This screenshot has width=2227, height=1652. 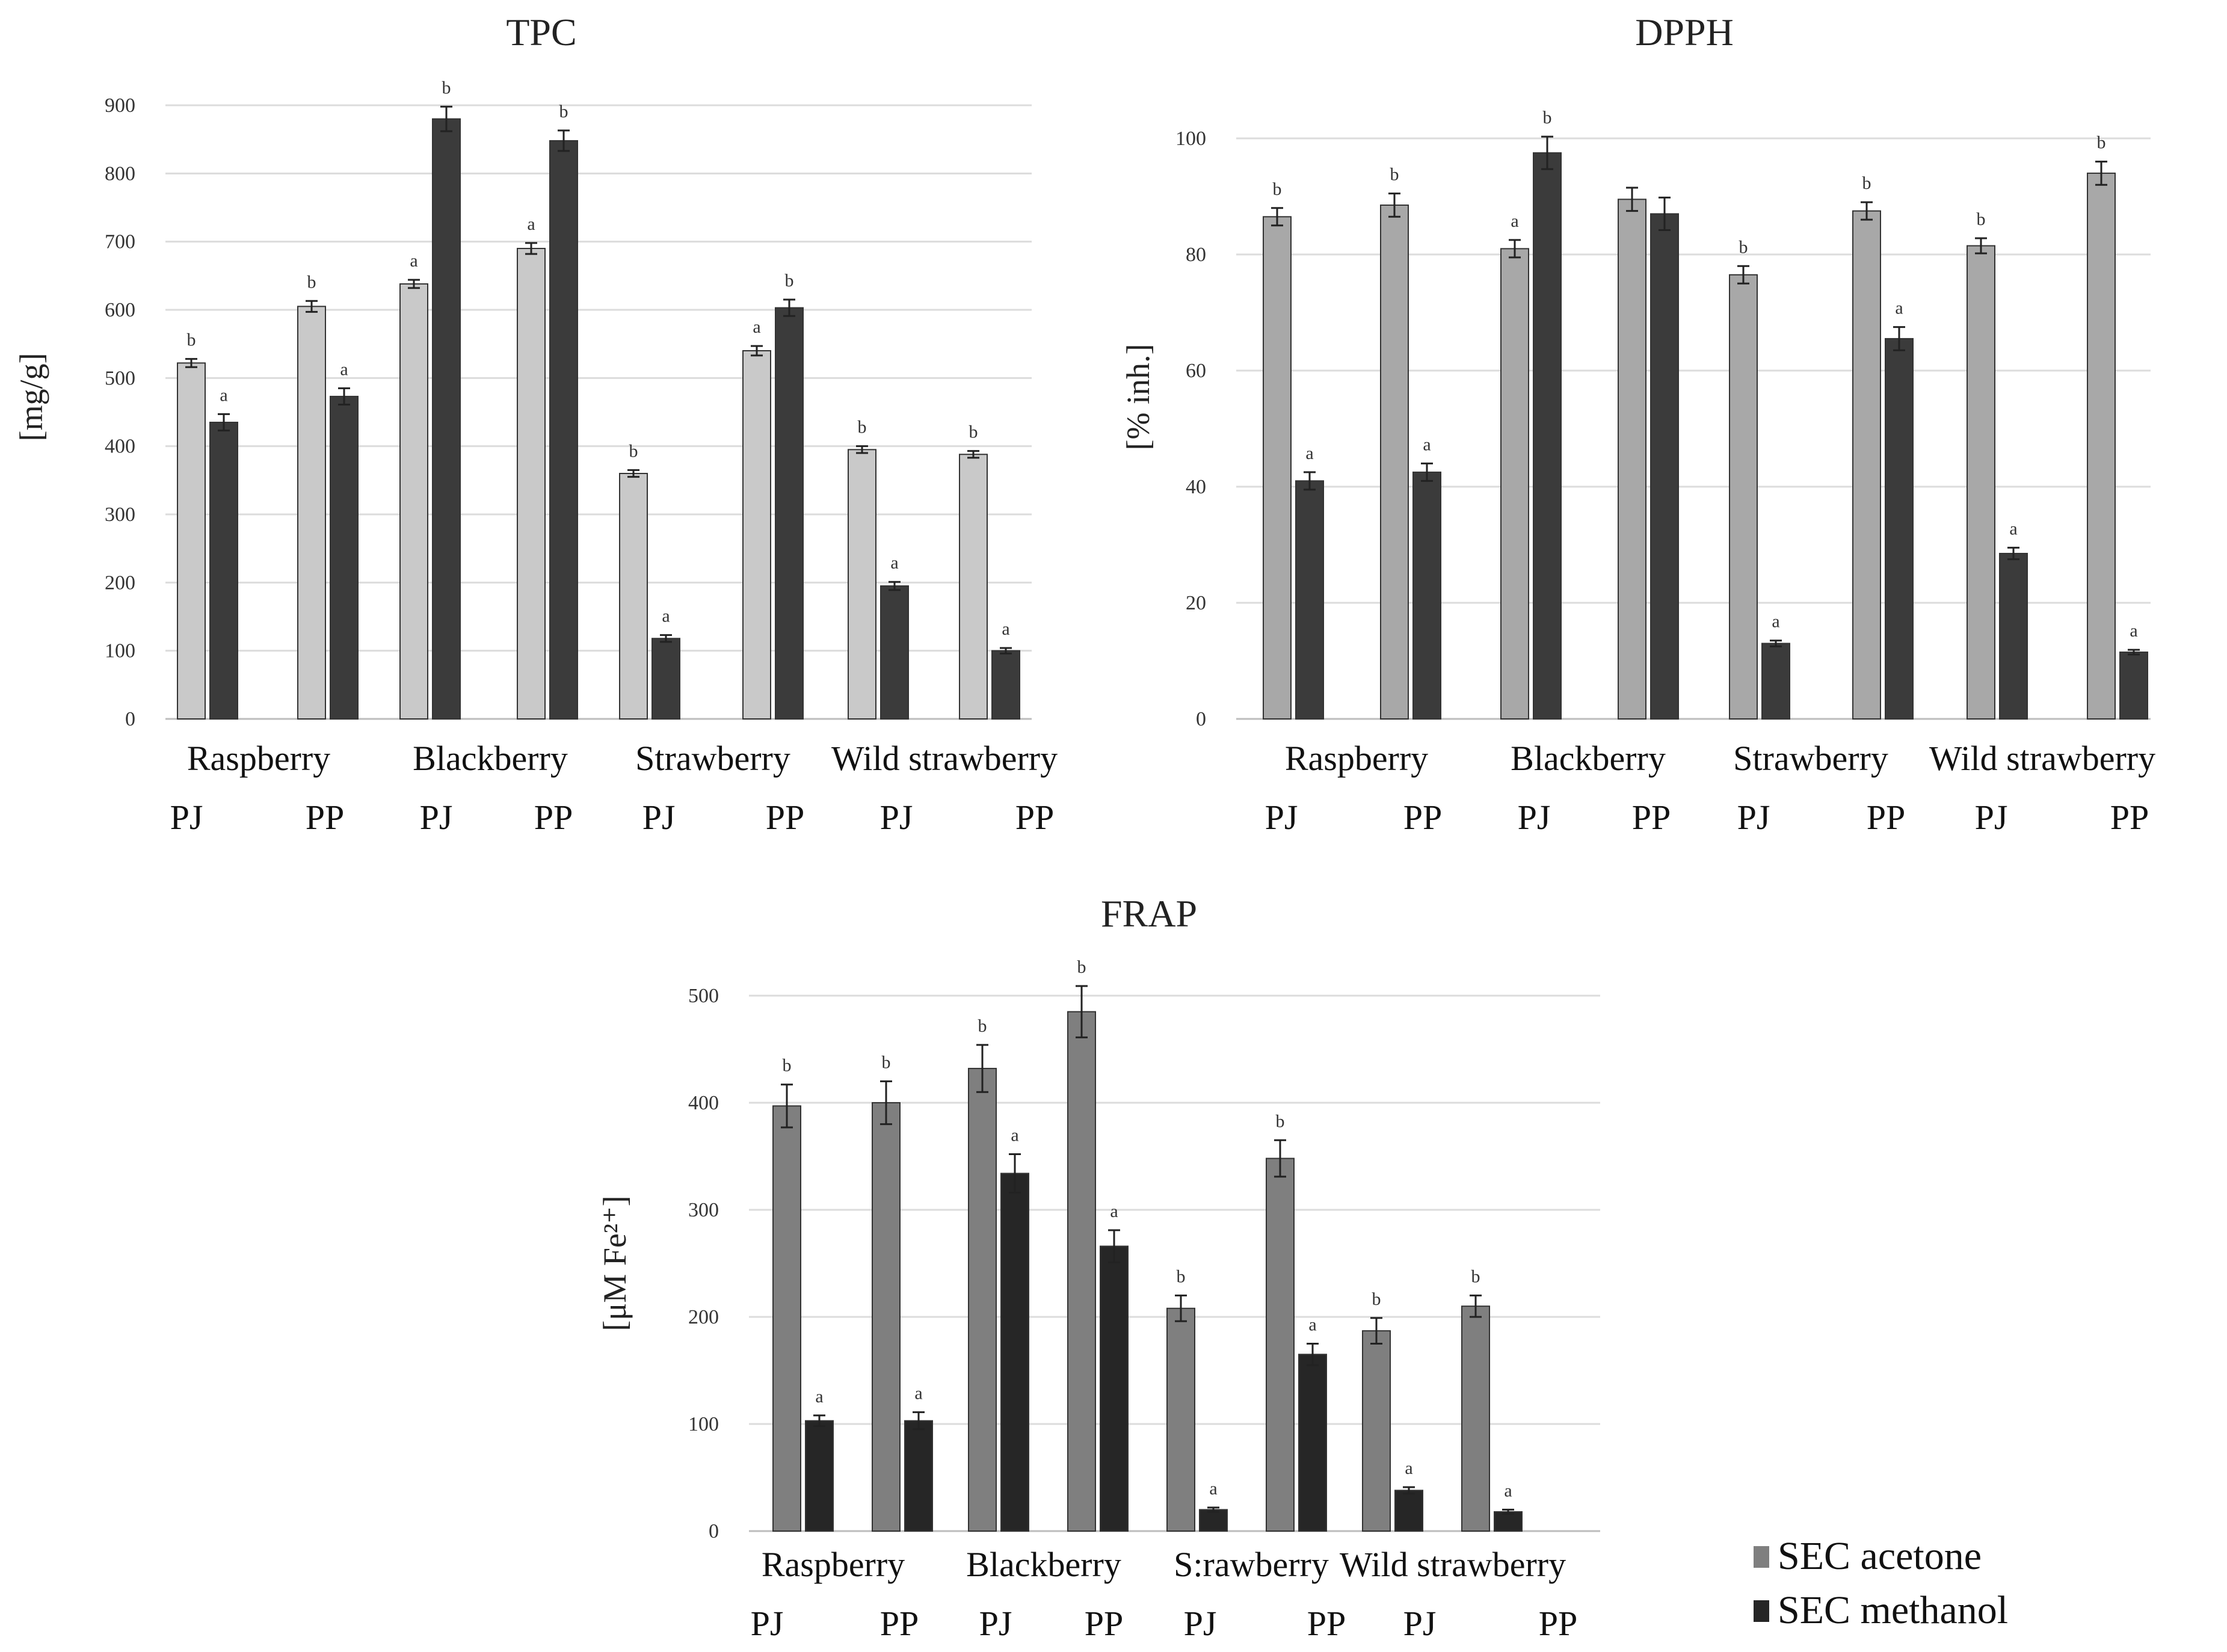 I want to click on dpph-category-label: Strawberry, so click(x=1810, y=758).